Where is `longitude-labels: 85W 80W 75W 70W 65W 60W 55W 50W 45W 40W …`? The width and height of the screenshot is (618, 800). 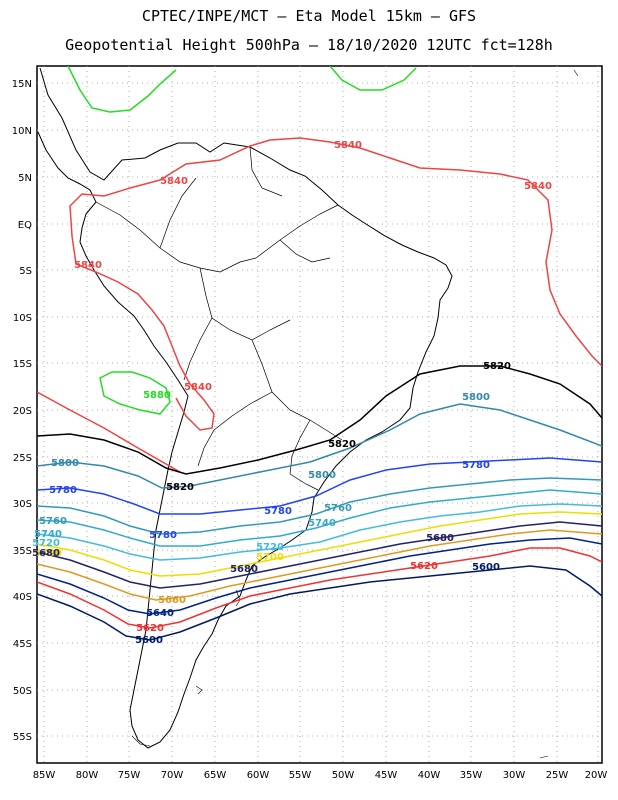 longitude-labels: 85W 80W 75W 70W 65W 60W 55W 50W 45W 40W … is located at coordinates (320, 775).